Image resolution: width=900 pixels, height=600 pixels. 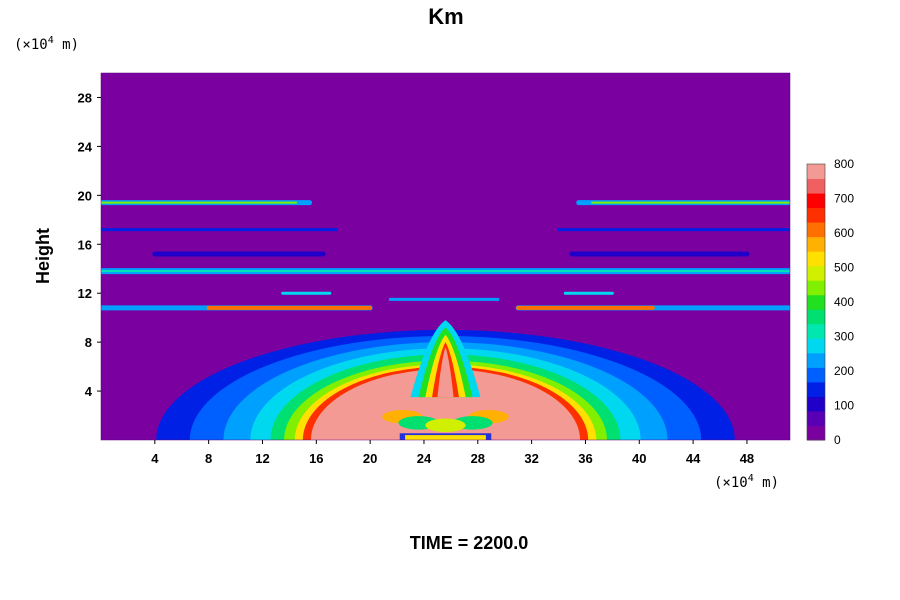 I want to click on surface-band, so click(x=445, y=437).